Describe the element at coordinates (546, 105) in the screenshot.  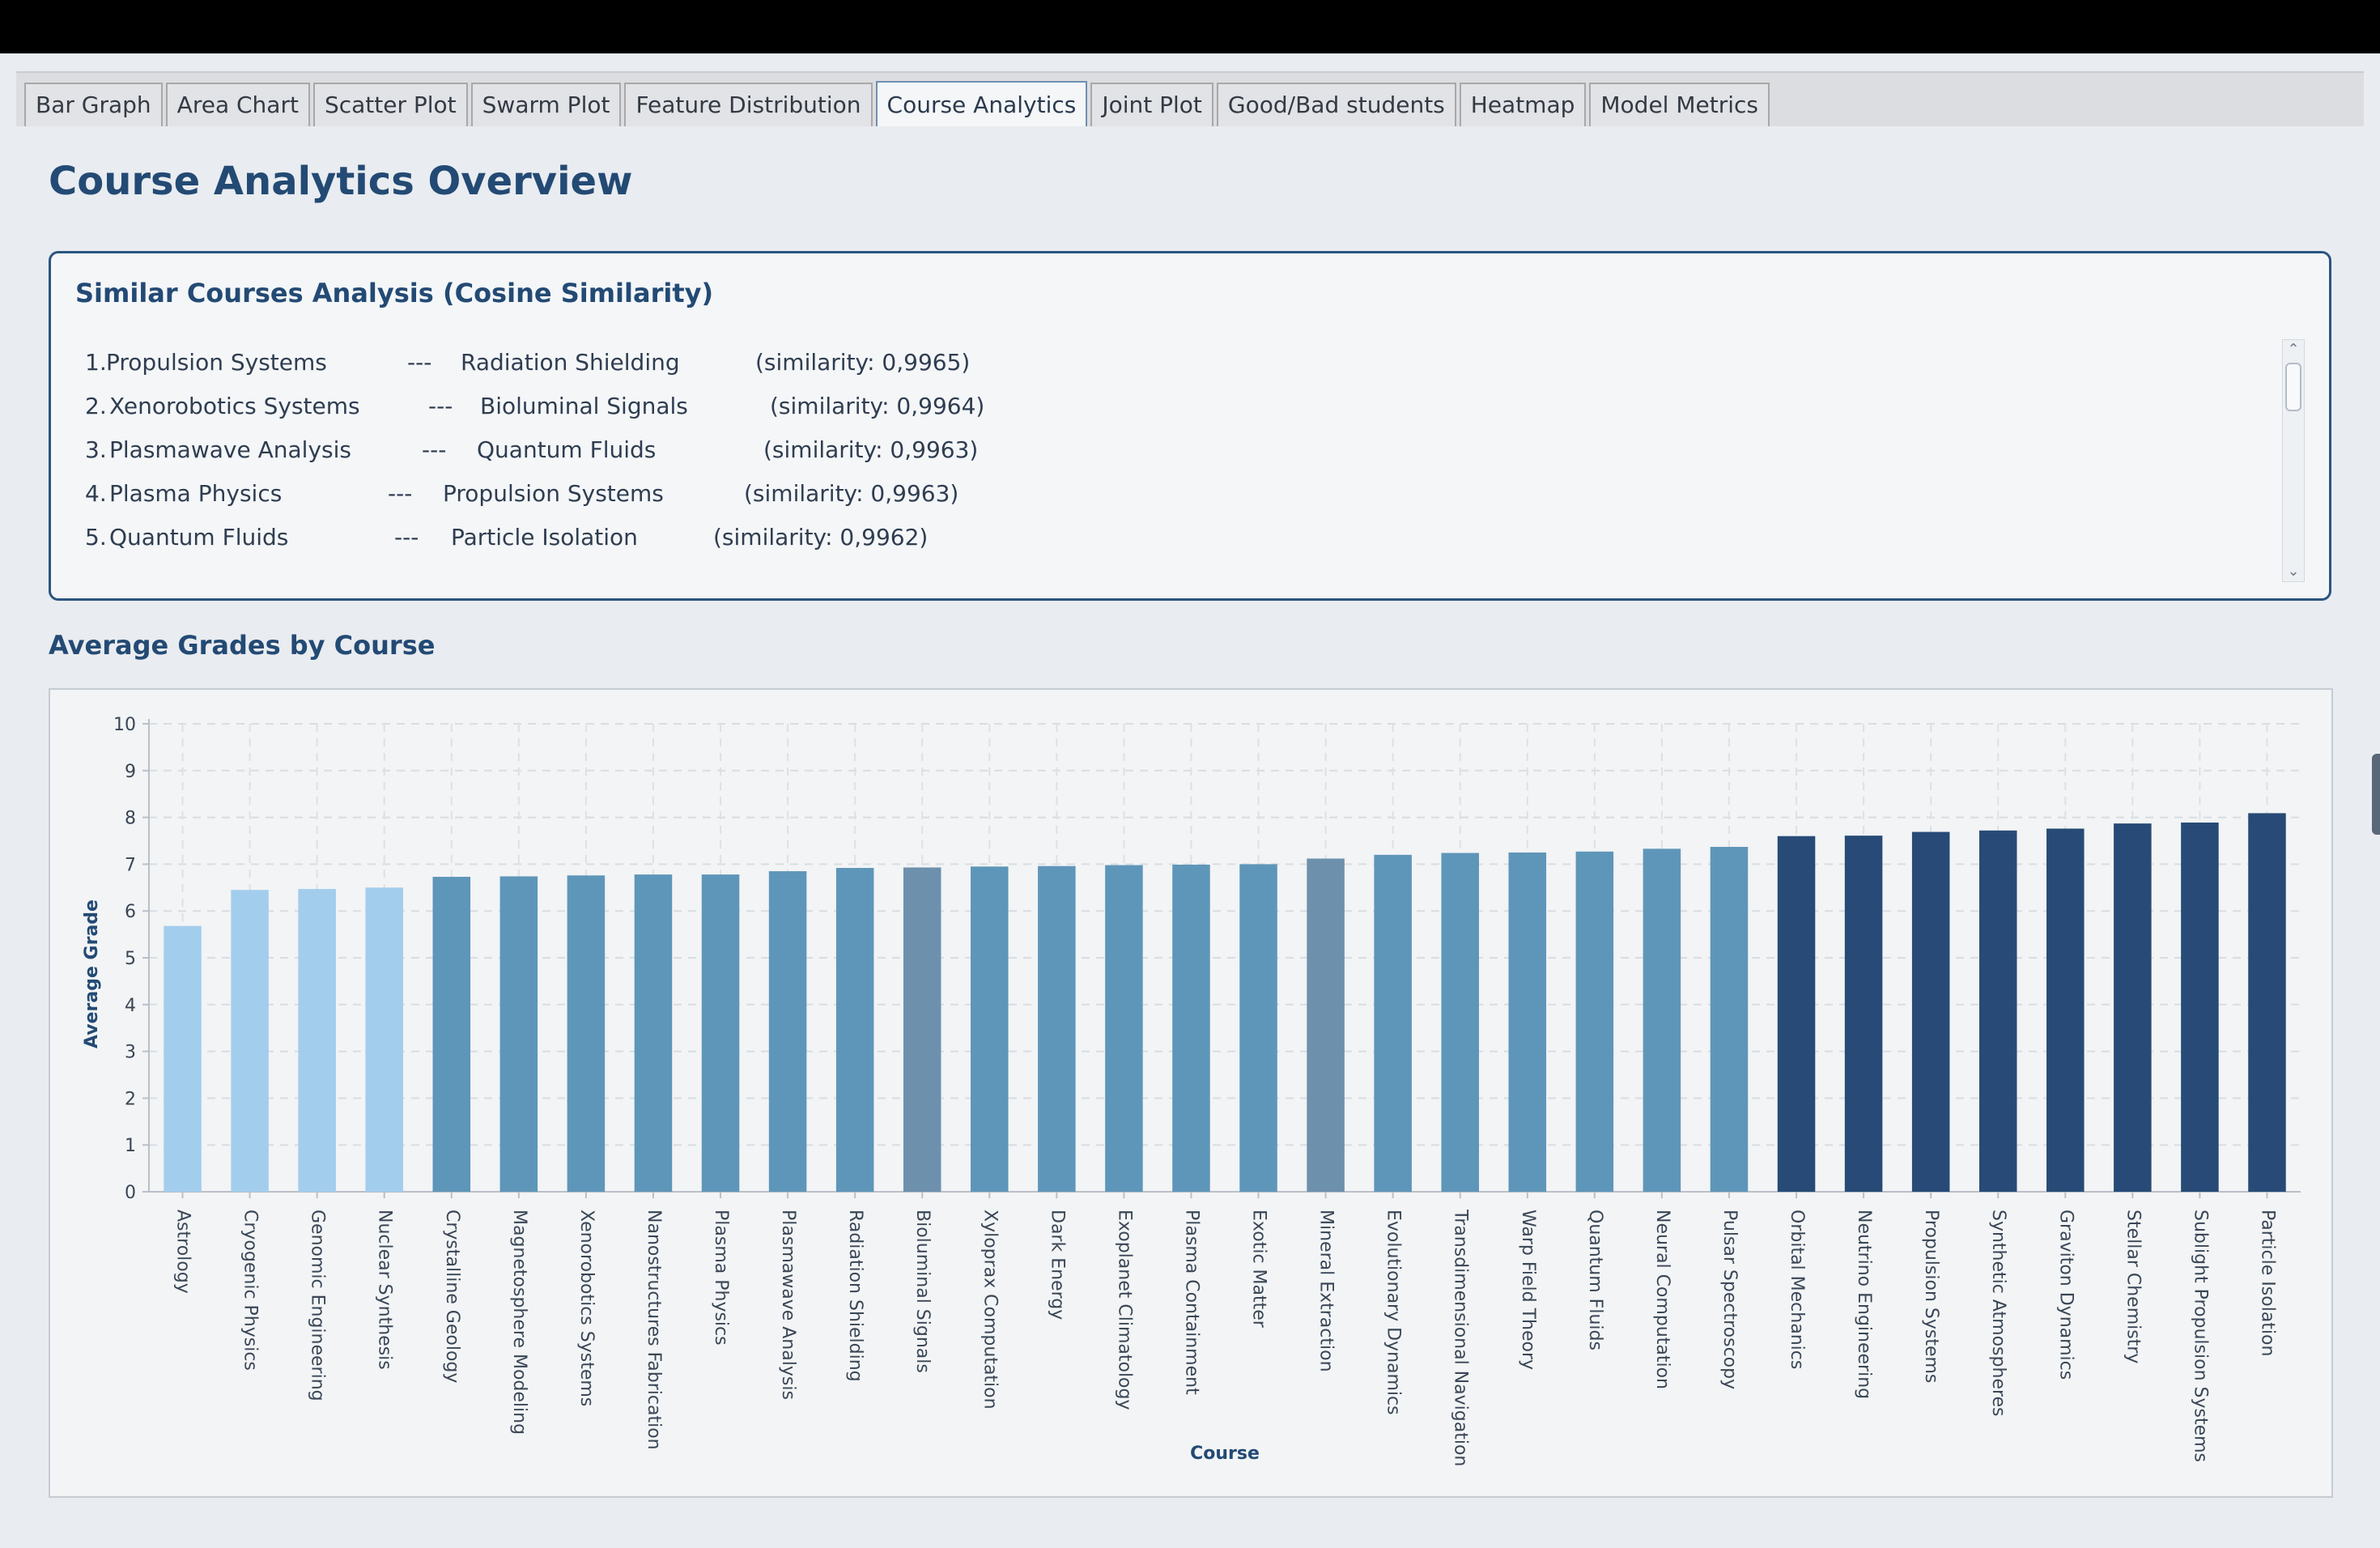
I see `tab-swarm-plot: Swarm Plot` at that location.